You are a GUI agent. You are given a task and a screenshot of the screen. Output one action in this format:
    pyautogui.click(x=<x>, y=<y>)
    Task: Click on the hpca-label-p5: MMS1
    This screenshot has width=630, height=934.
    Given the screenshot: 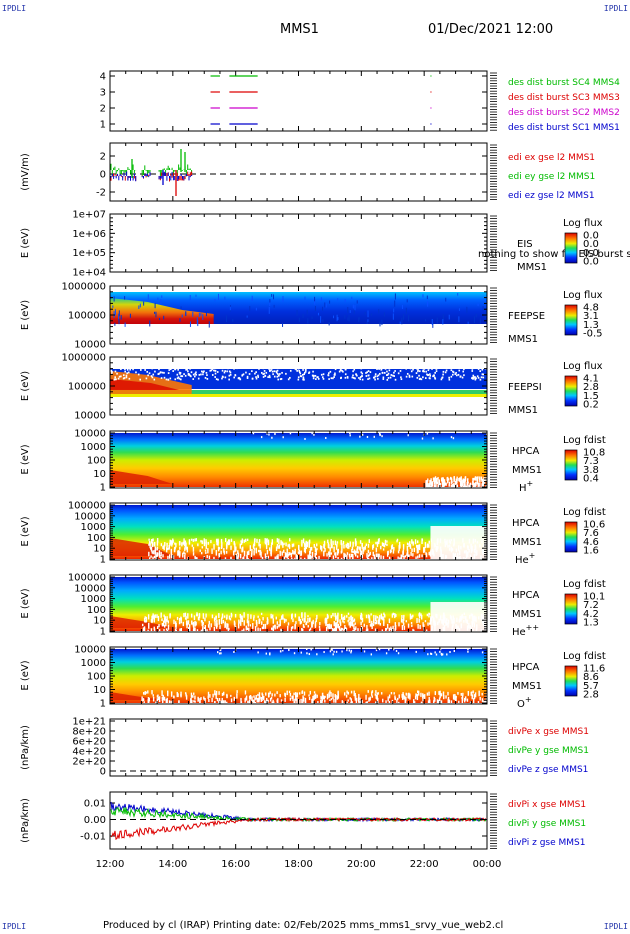 What is the action you would take?
    pyautogui.click(x=527, y=470)
    